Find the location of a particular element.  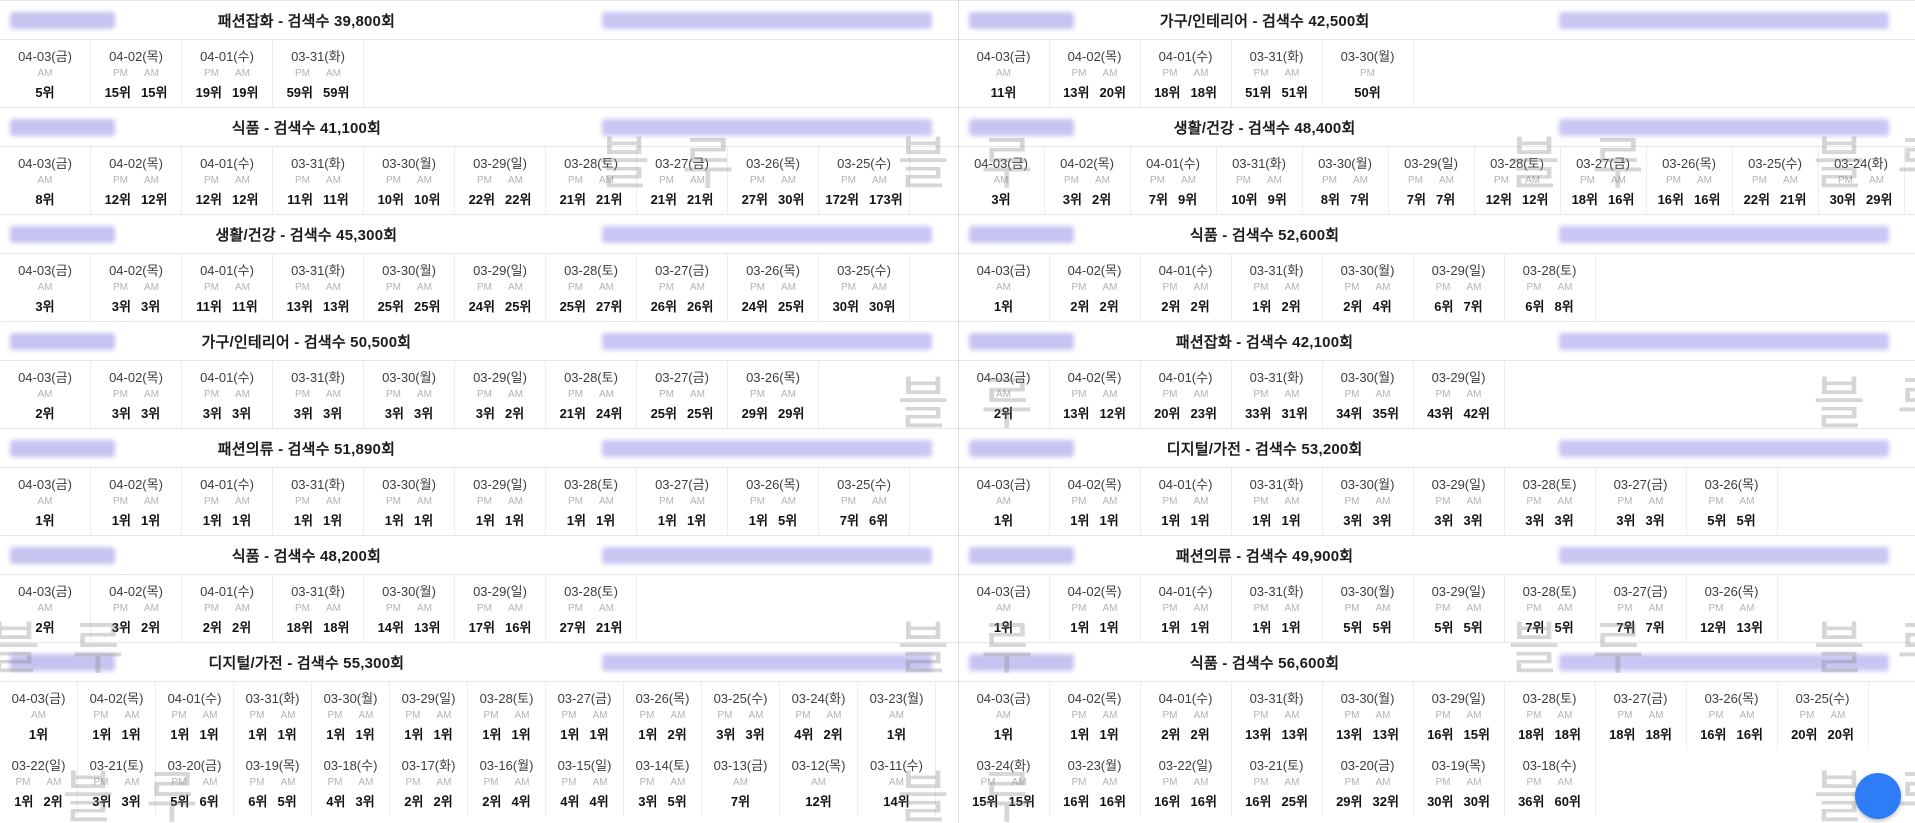

am-rank: 2위 is located at coordinates (151, 627).